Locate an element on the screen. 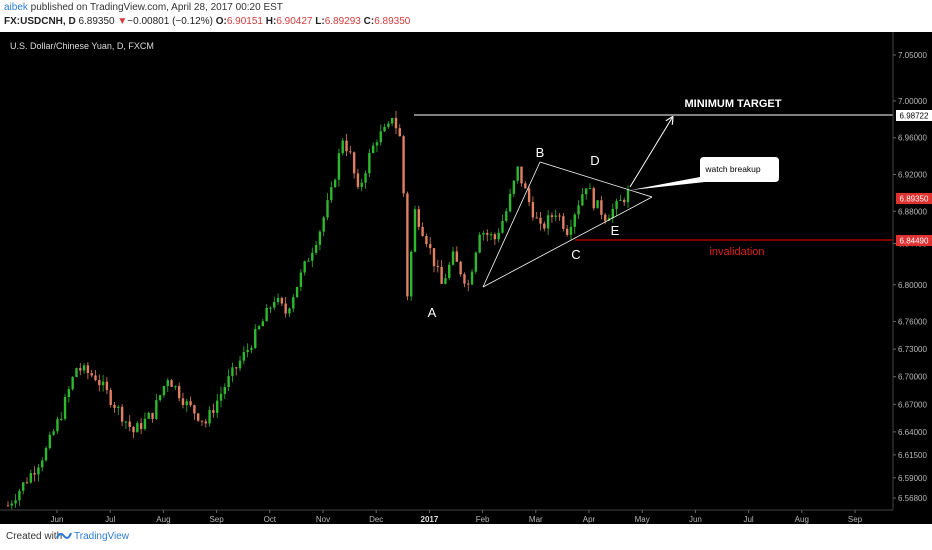  triangle-left-line is located at coordinates (511, 224).